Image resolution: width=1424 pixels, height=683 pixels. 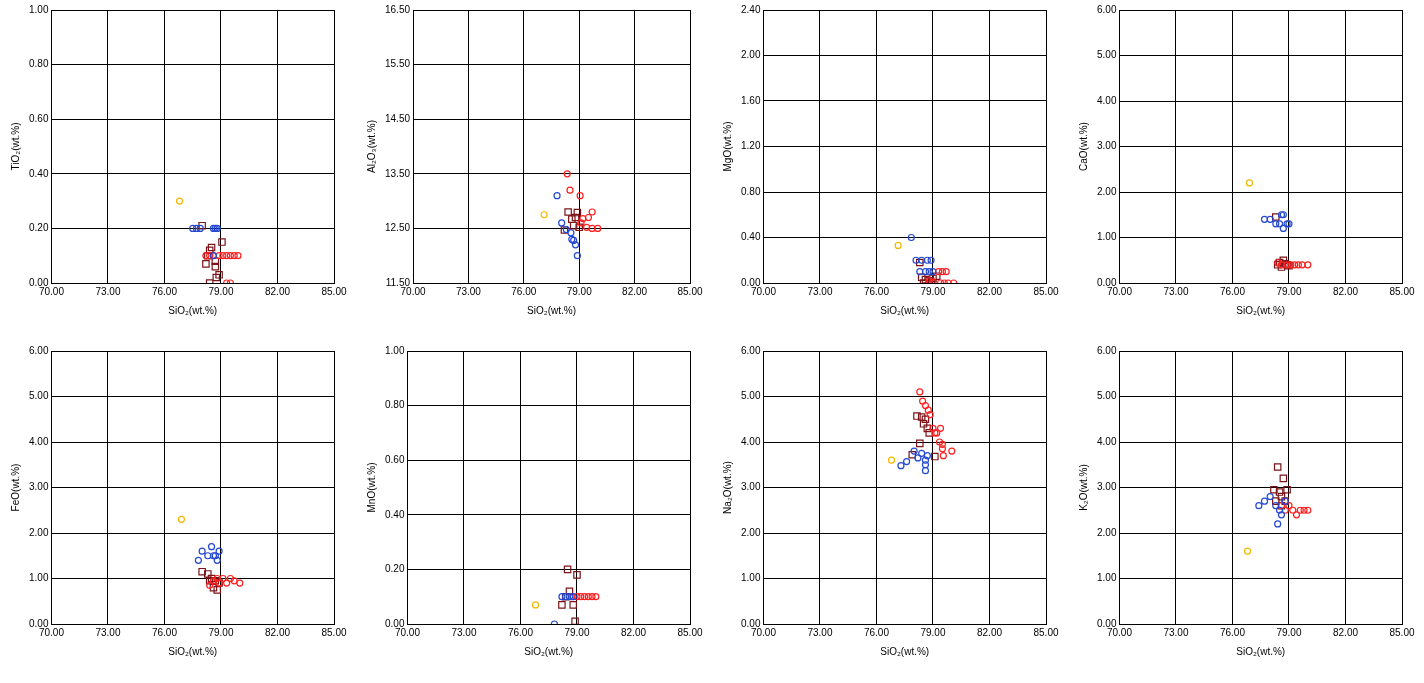 I want to click on y-tick-label: 16.50, so click(x=397, y=9).